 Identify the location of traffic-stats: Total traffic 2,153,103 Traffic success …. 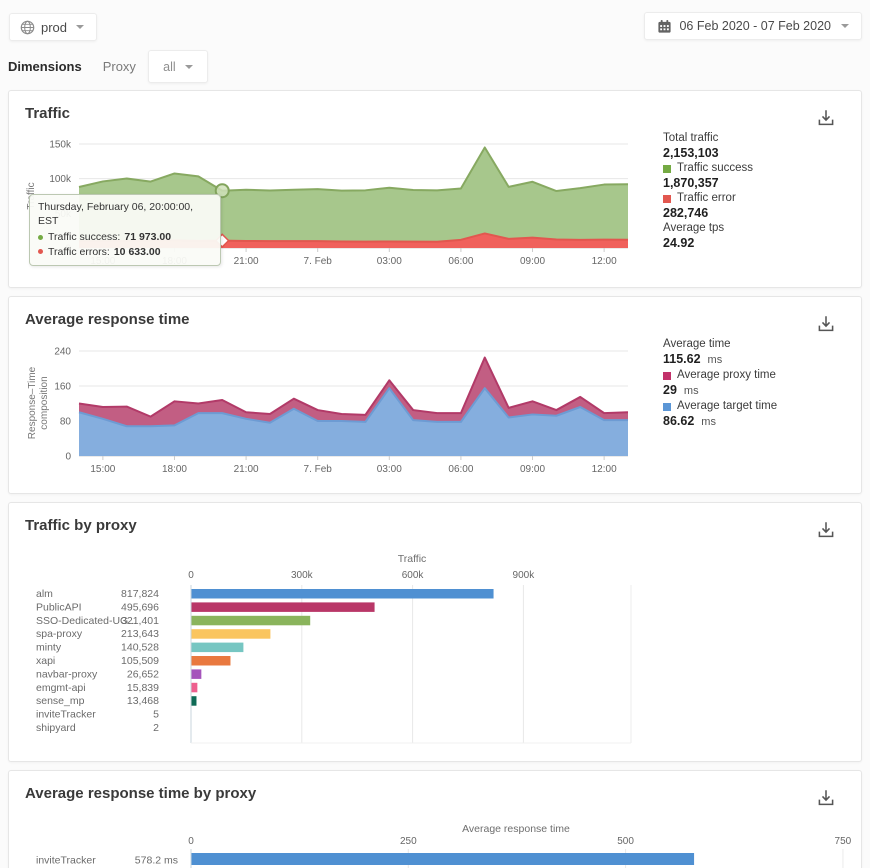
(758, 191).